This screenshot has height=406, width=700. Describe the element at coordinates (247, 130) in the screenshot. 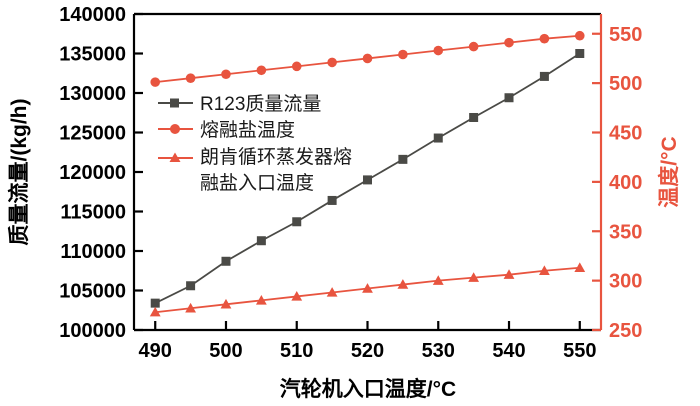

I see `legend-label-molten-salt-temp: 熔融盐温度` at that location.